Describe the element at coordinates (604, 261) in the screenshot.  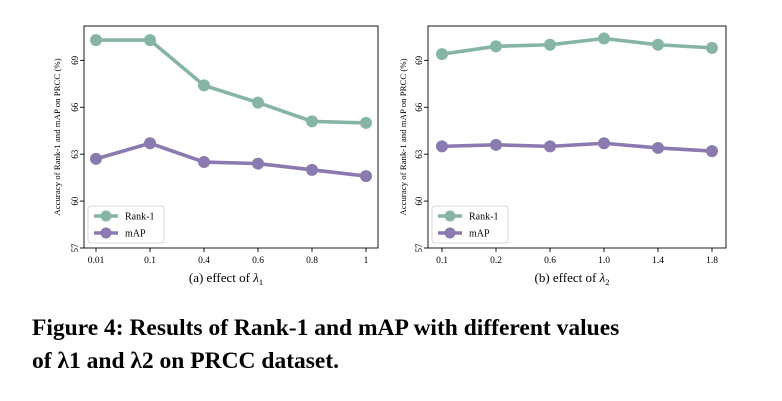
I see `x-tick-label: 1.0` at that location.